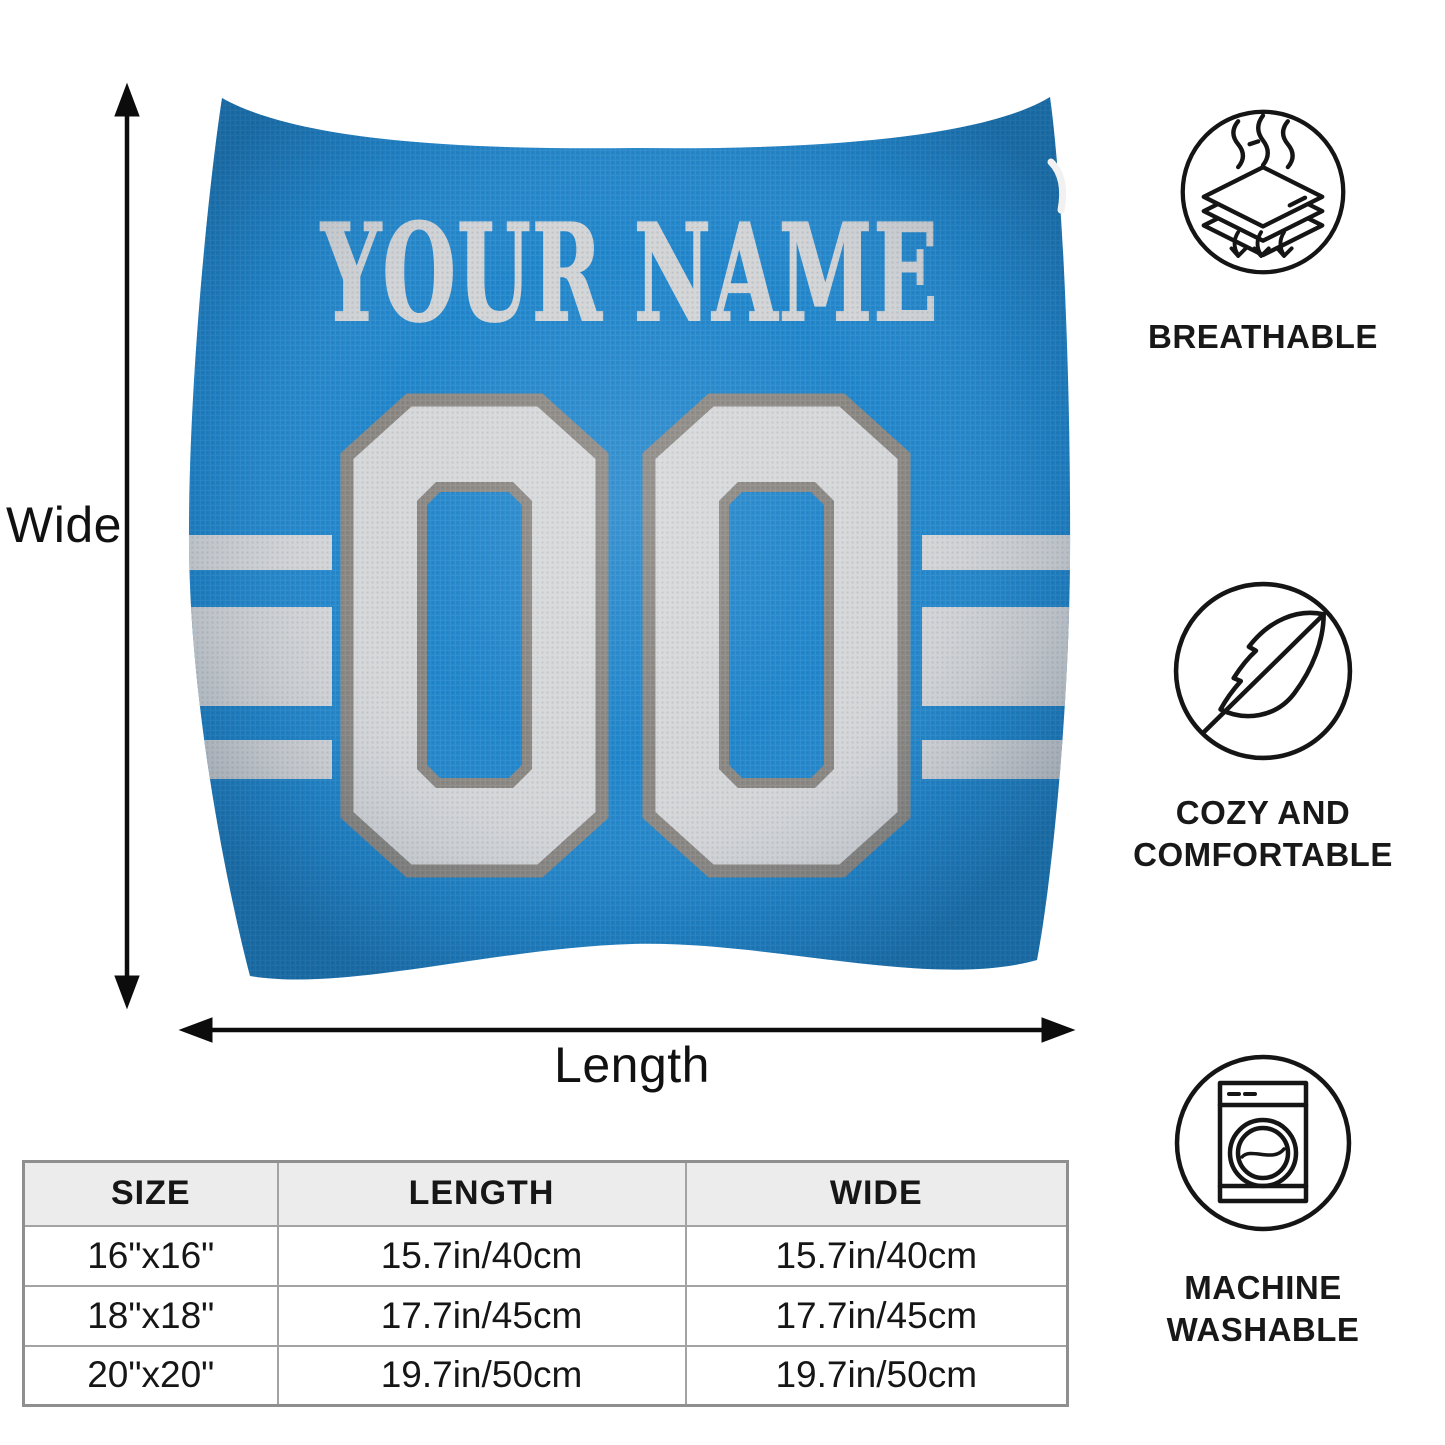  What do you see at coordinates (627, 1030) in the screenshot?
I see `length-dimension-arrow` at bounding box center [627, 1030].